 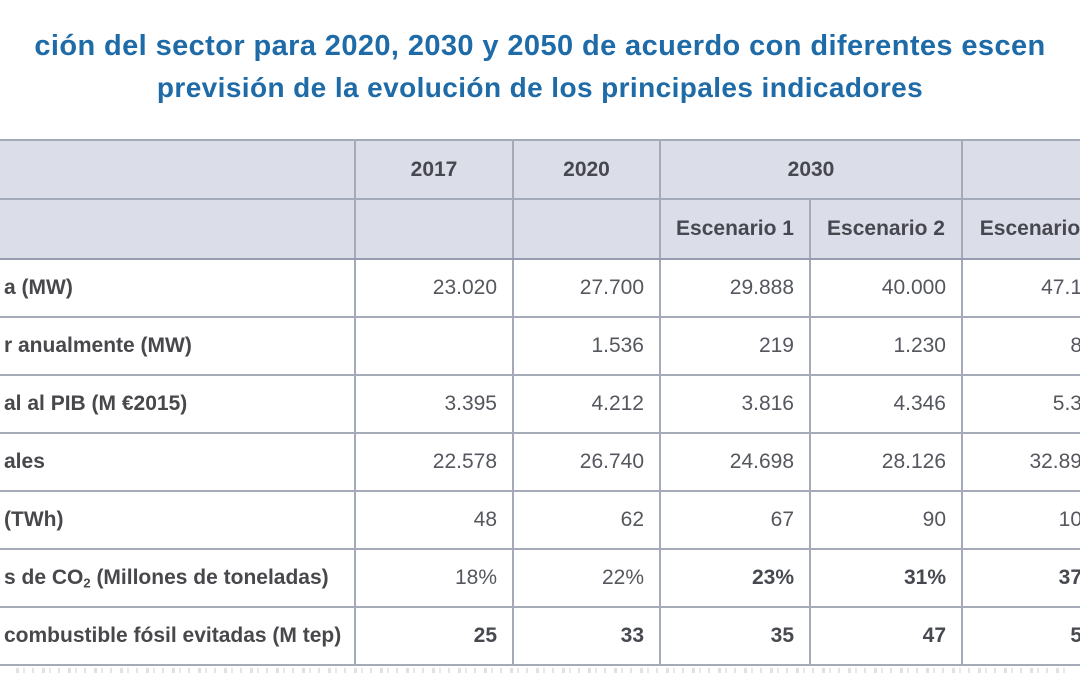 What do you see at coordinates (886, 229) in the screenshot?
I see `header-escenario-2: Escenario 2` at bounding box center [886, 229].